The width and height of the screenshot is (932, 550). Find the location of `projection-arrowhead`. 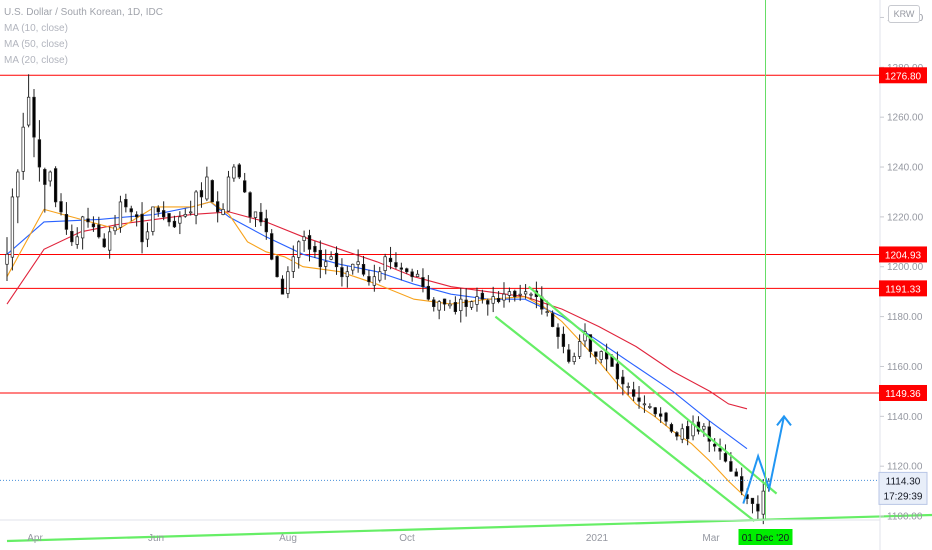

projection-arrowhead is located at coordinates (784, 420).